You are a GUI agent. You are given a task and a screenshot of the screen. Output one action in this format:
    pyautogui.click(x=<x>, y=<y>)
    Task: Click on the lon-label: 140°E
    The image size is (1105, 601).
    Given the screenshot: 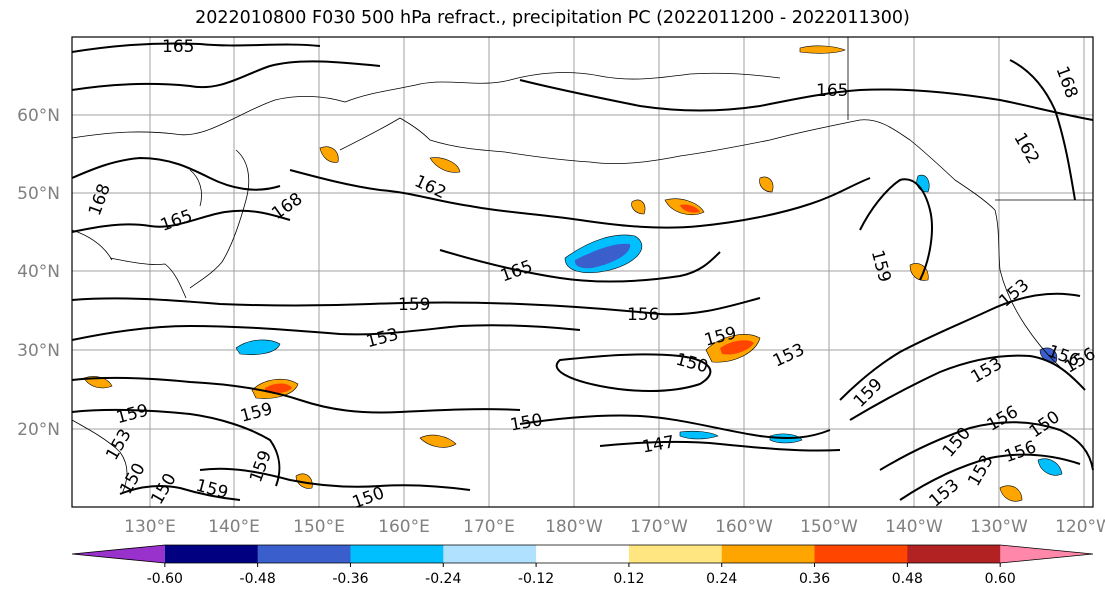 What is the action you would take?
    pyautogui.click(x=234, y=527)
    